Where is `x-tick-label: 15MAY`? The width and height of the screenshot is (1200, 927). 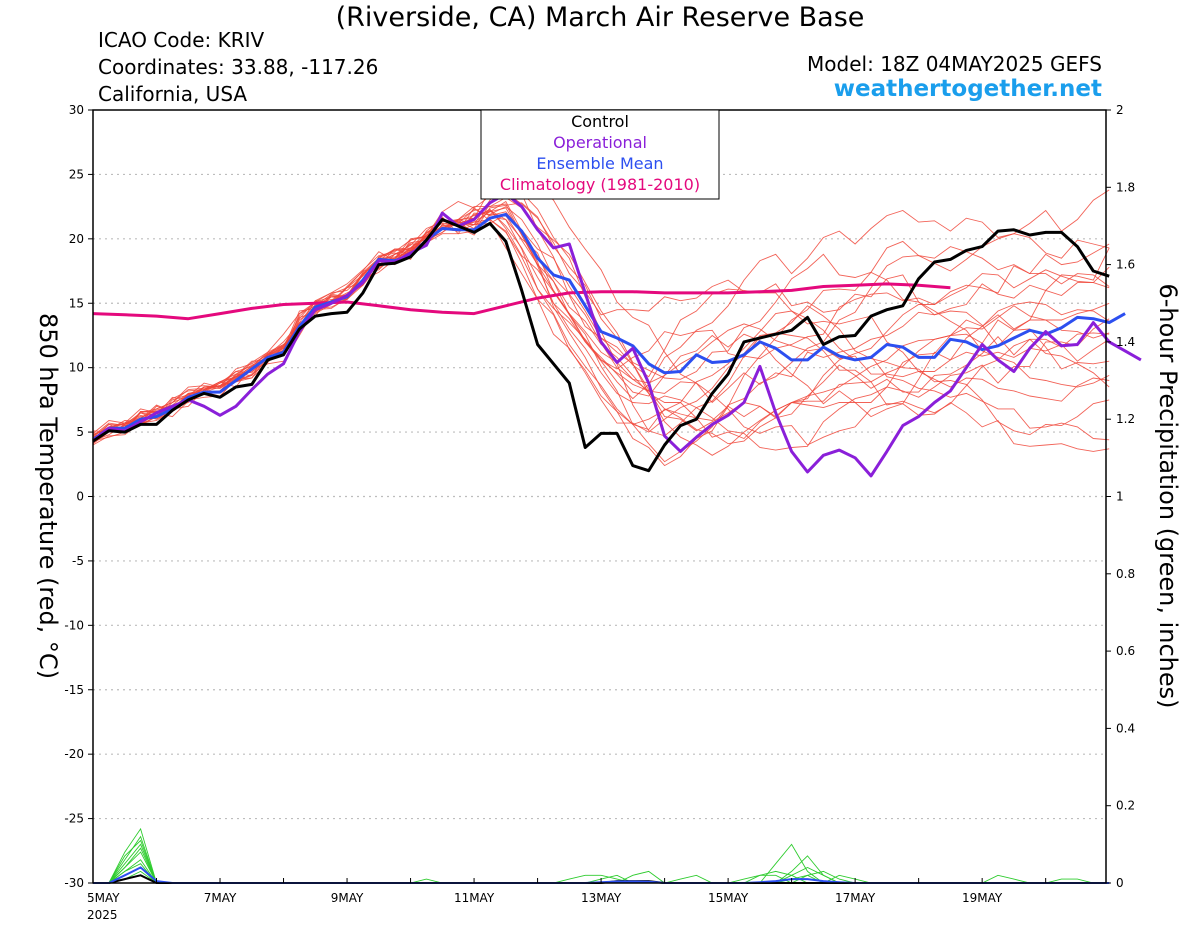
x-tick-label: 15MAY is located at coordinates (728, 898).